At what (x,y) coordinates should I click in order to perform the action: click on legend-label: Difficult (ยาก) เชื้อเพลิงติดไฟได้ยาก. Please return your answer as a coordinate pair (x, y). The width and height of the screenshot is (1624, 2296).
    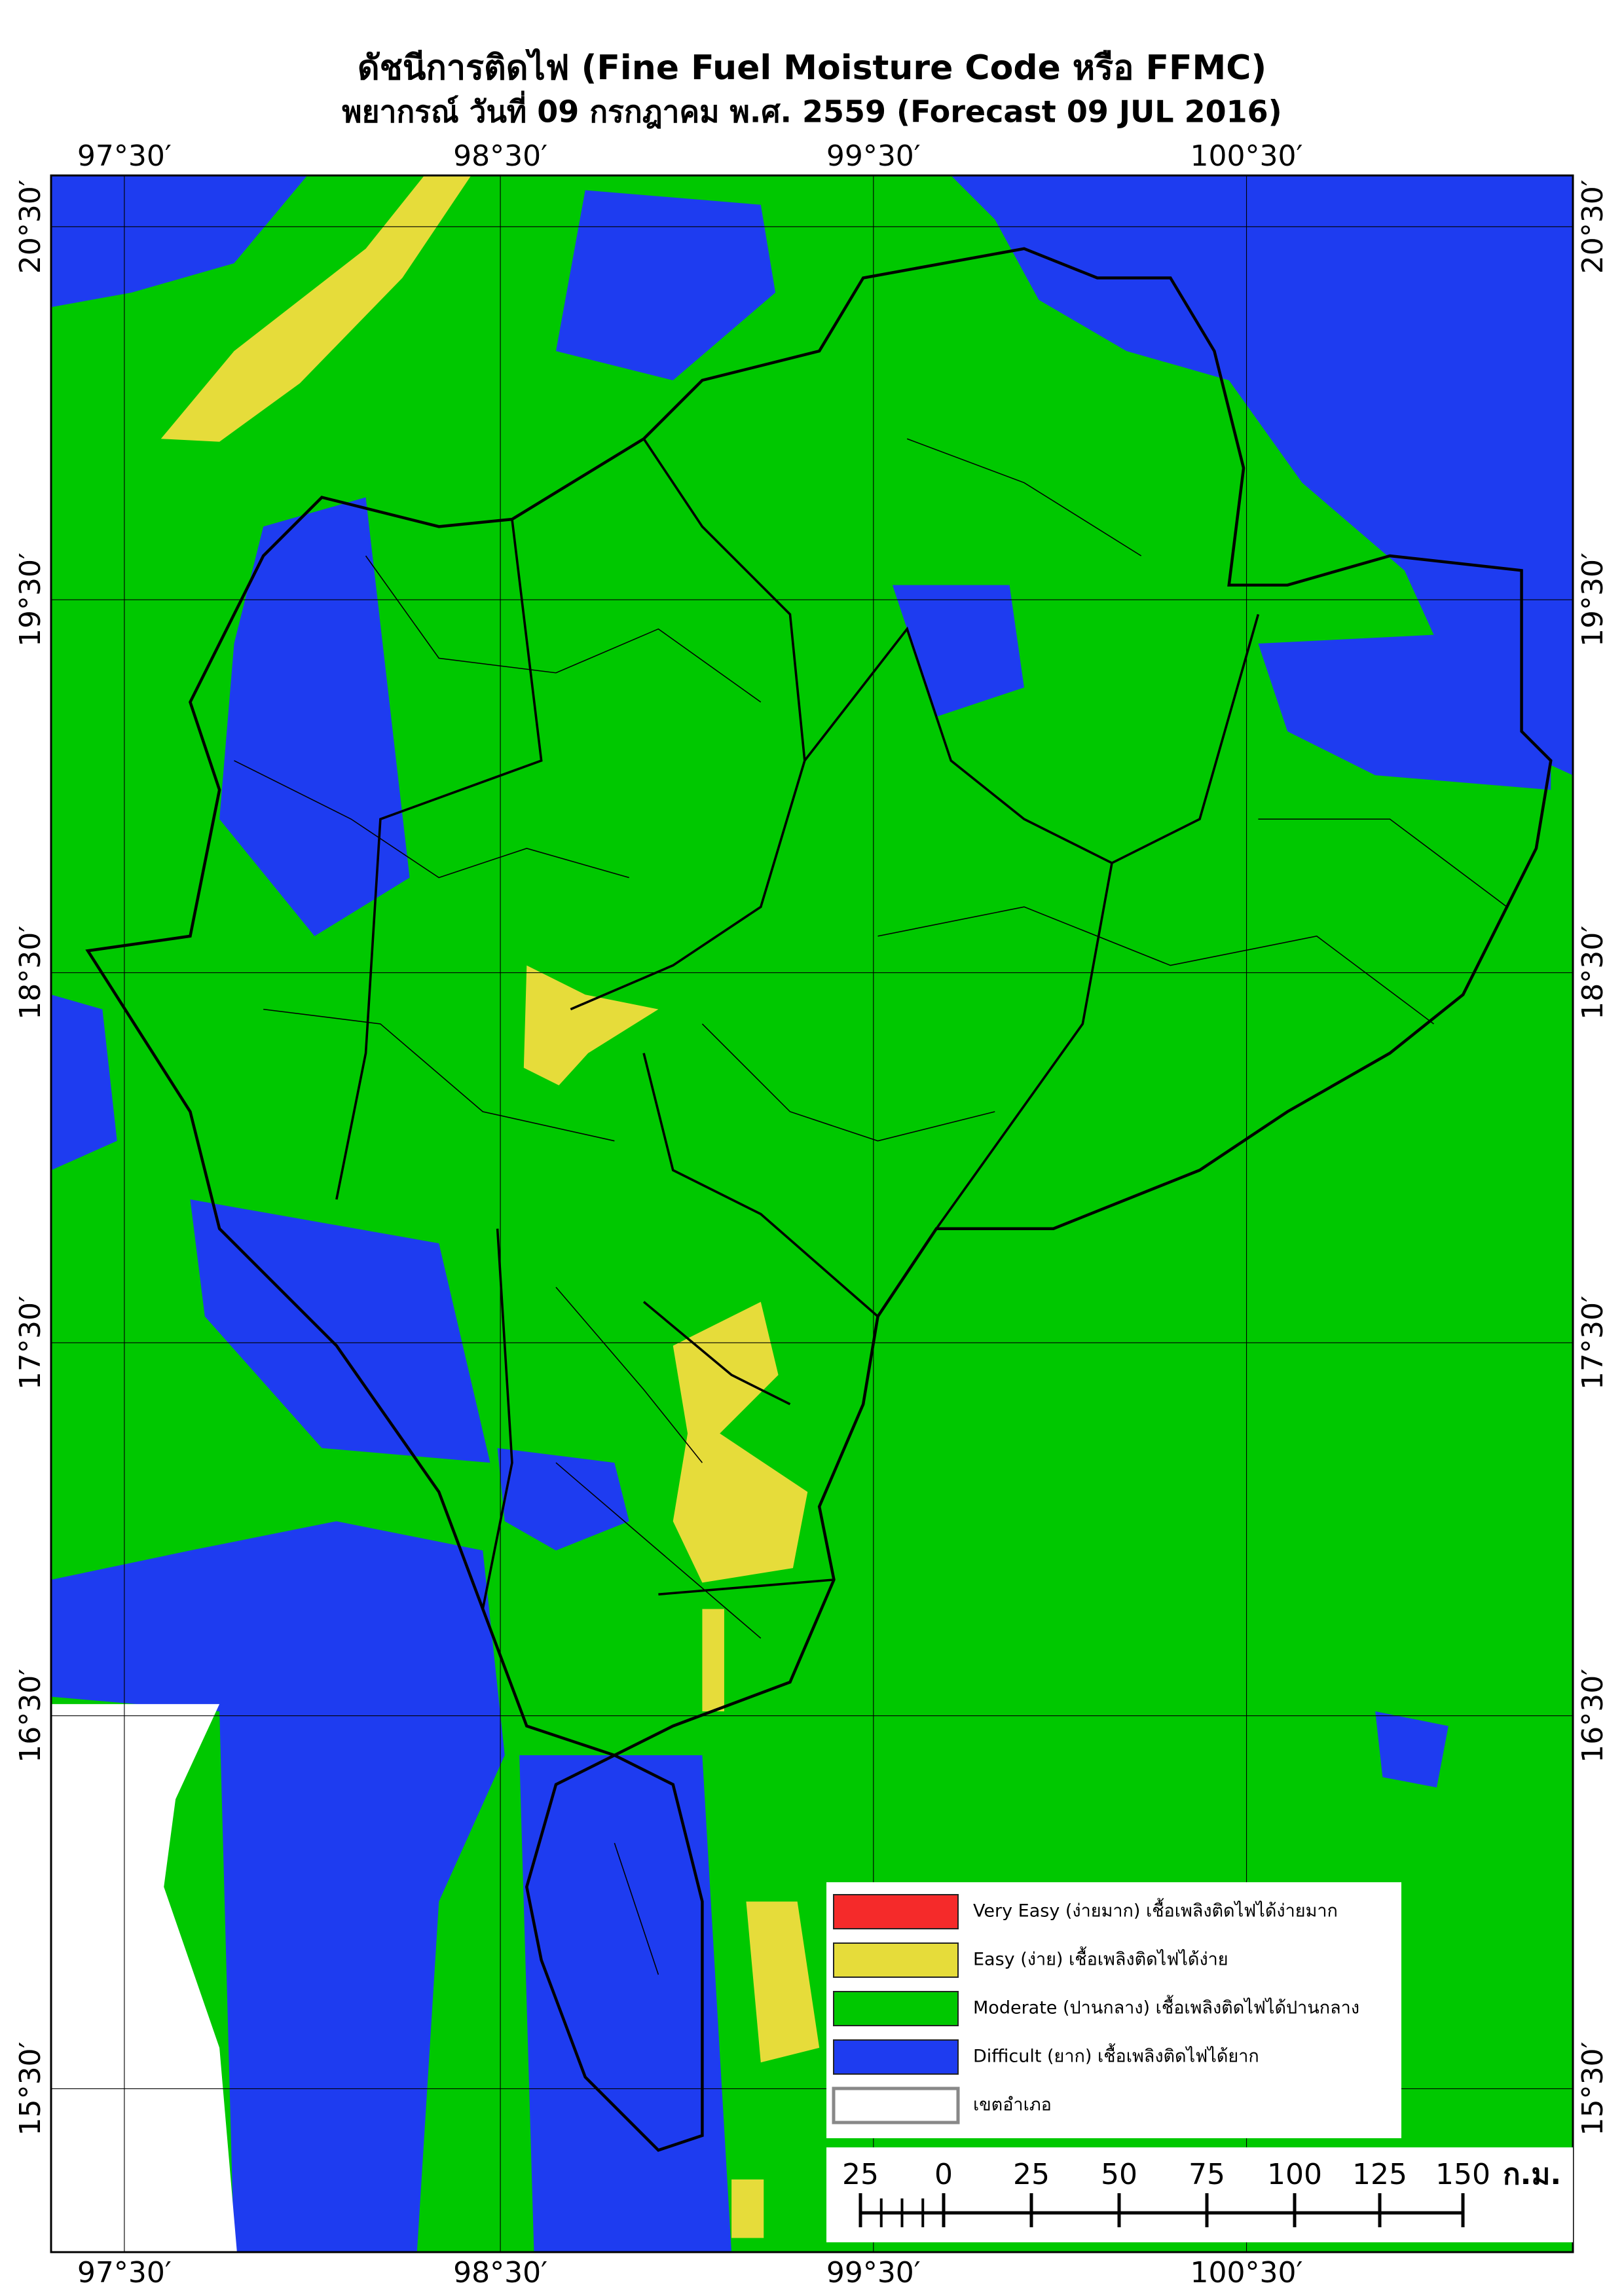
    Looking at the image, I should click on (1116, 2055).